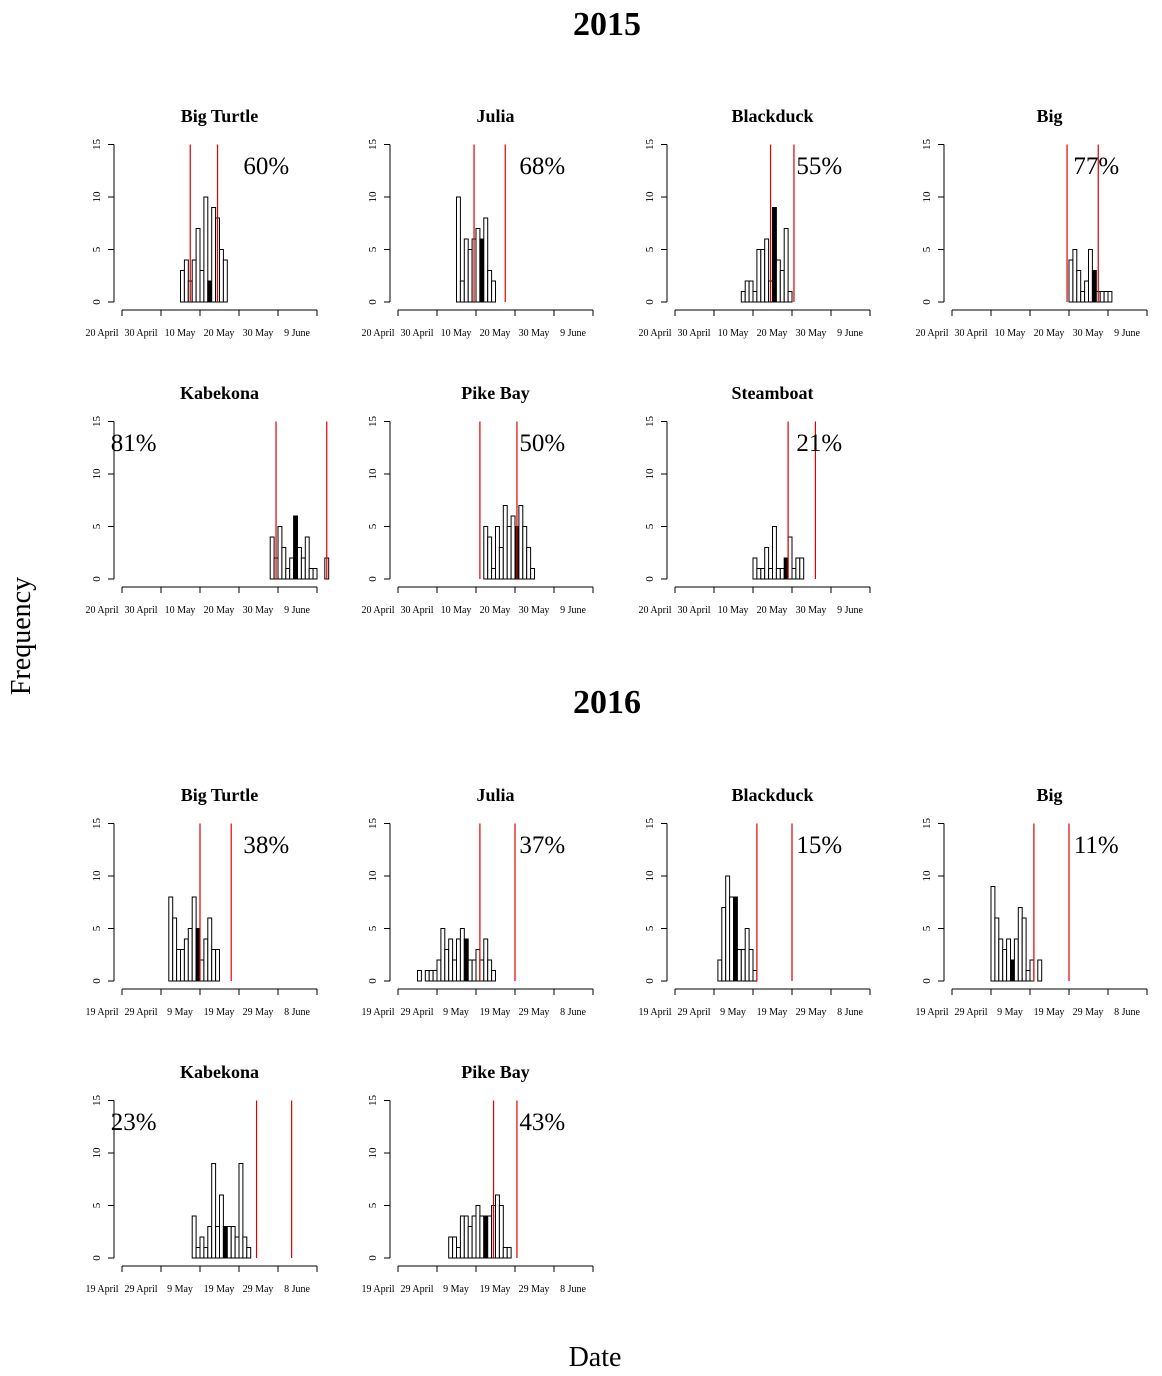 The height and width of the screenshot is (1376, 1162). What do you see at coordinates (542, 1122) in the screenshot?
I see `percent-annotation: 43%` at bounding box center [542, 1122].